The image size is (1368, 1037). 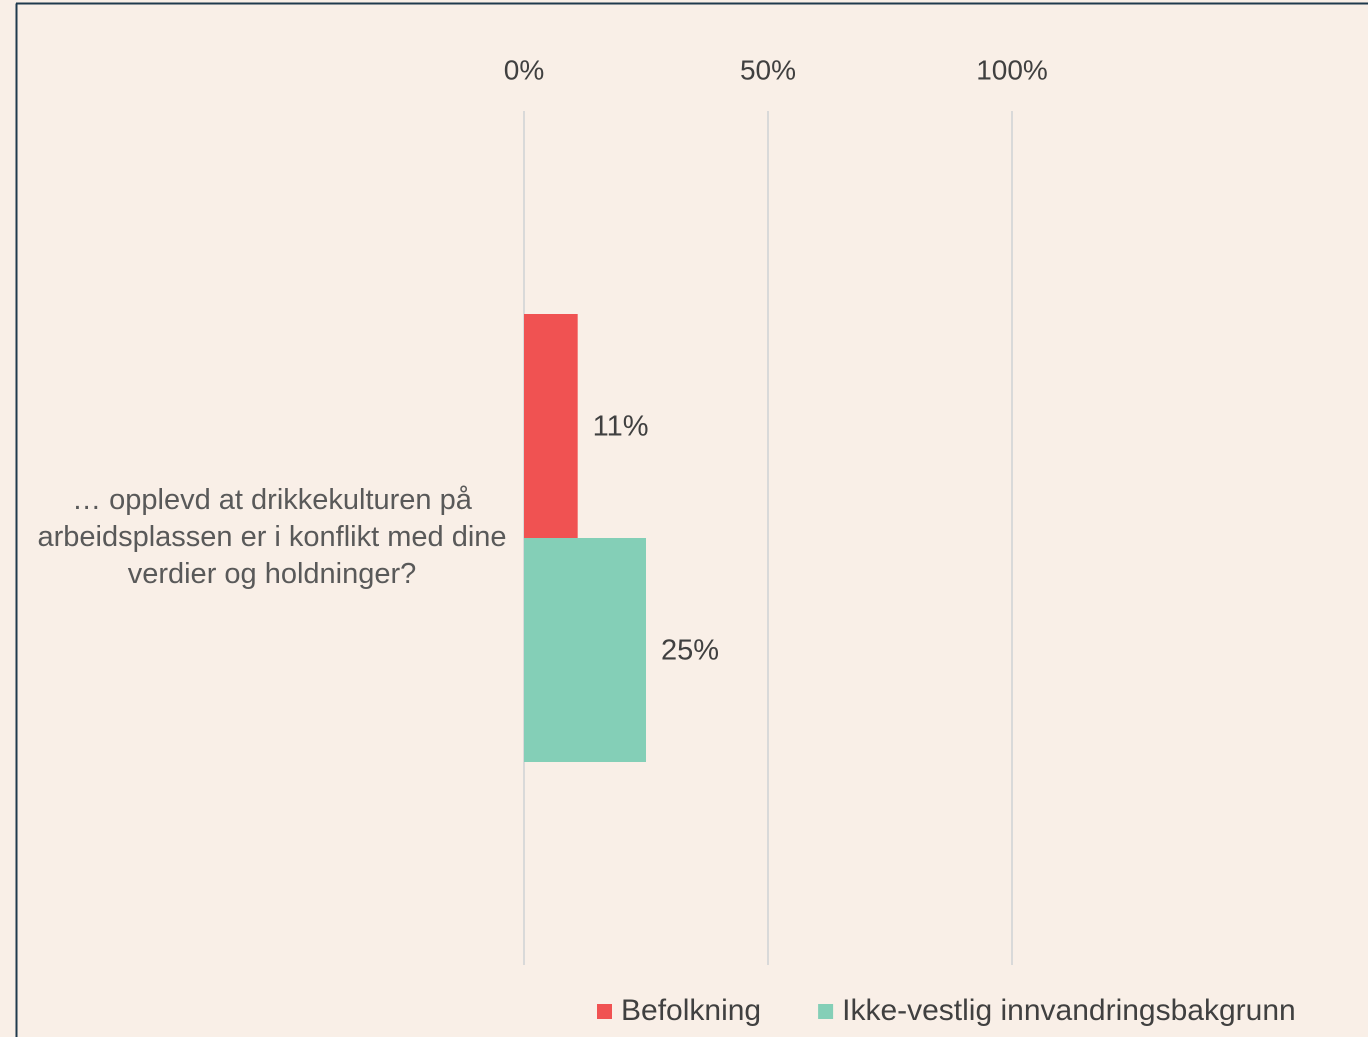 I want to click on x-tick-label: 50%, so click(x=768, y=69).